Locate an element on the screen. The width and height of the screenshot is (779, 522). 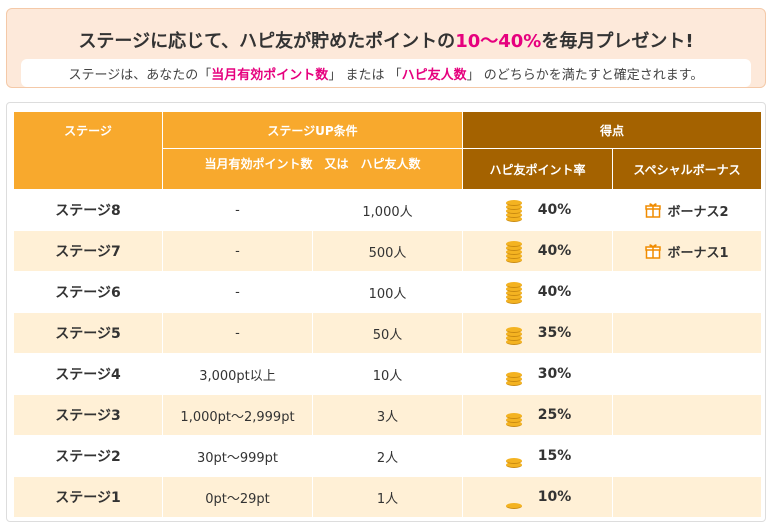
table-row: ステージ5-50人 35% is located at coordinates (388, 333).